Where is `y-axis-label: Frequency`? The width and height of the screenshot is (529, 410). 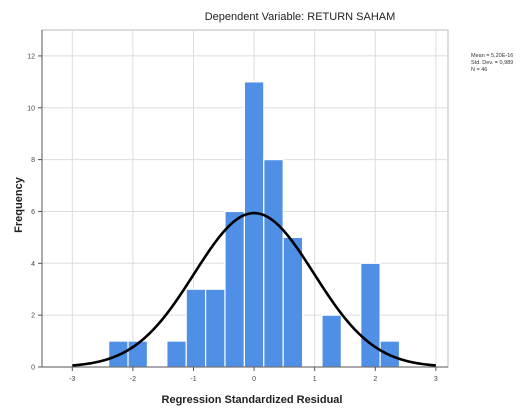
y-axis-label: Frequency is located at coordinates (19, 204).